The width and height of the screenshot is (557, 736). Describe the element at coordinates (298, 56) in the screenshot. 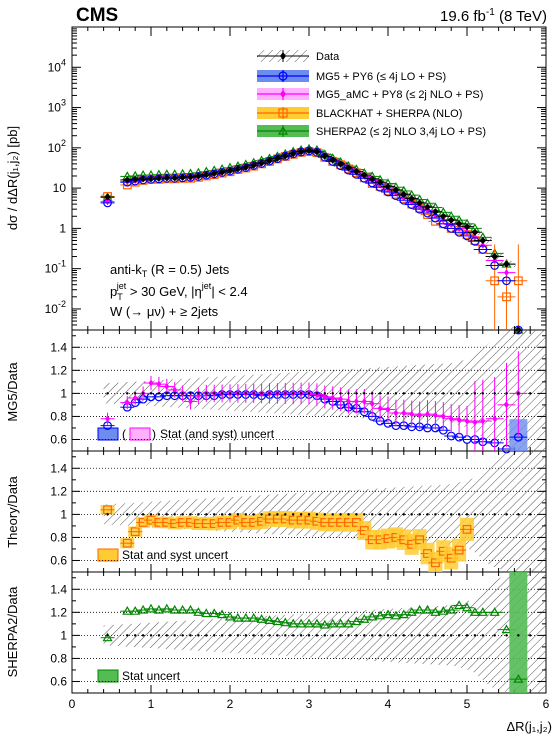

I see `legend-entry-data: Data` at that location.